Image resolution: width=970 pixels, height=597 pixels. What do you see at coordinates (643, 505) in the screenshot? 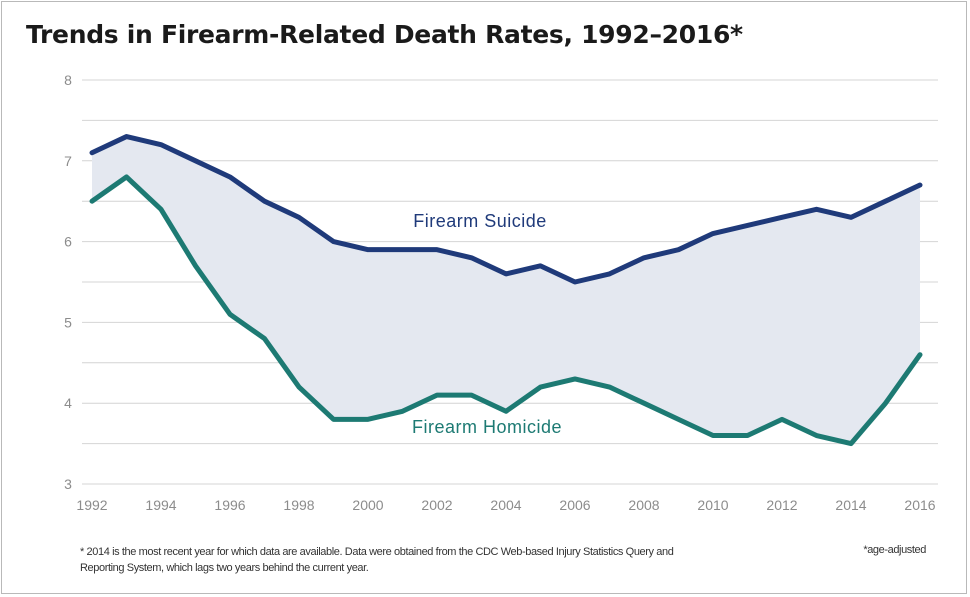
I see `x-tick-label: 2008` at bounding box center [643, 505].